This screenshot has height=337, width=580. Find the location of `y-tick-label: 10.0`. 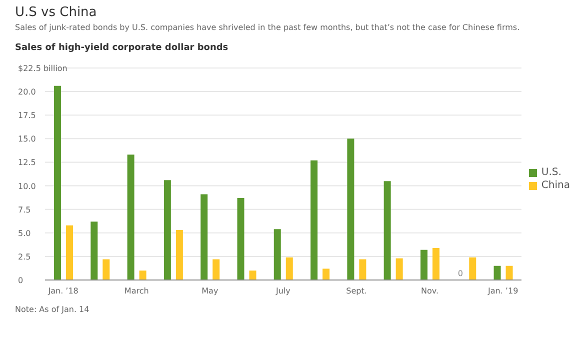

y-tick-label: 10.0 is located at coordinates (27, 186).